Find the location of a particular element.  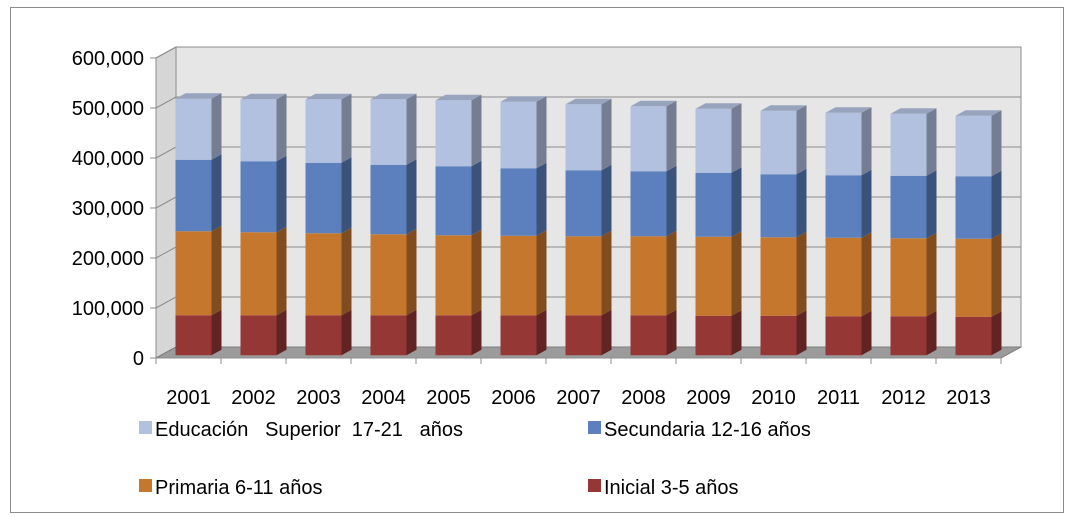

bar-2008-inicial-3-5-a-os is located at coordinates (648, 335).